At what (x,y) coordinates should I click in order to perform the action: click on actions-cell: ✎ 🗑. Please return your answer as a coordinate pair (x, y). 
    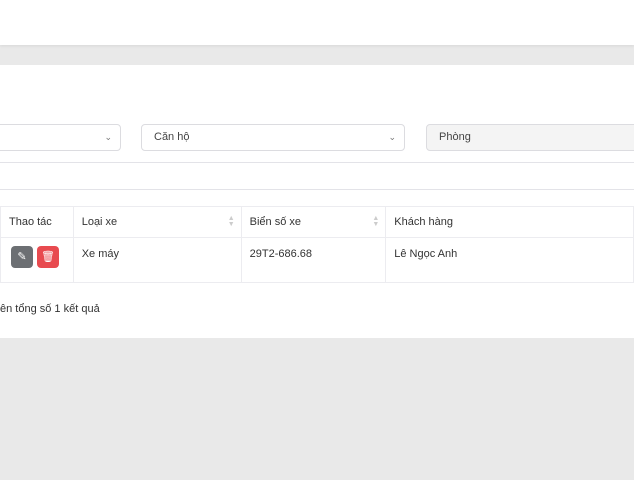
    Looking at the image, I should click on (37, 260).